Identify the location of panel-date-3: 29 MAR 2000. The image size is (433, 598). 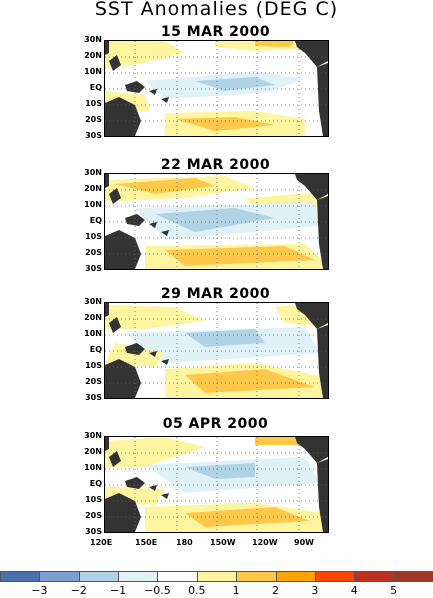
(215, 294).